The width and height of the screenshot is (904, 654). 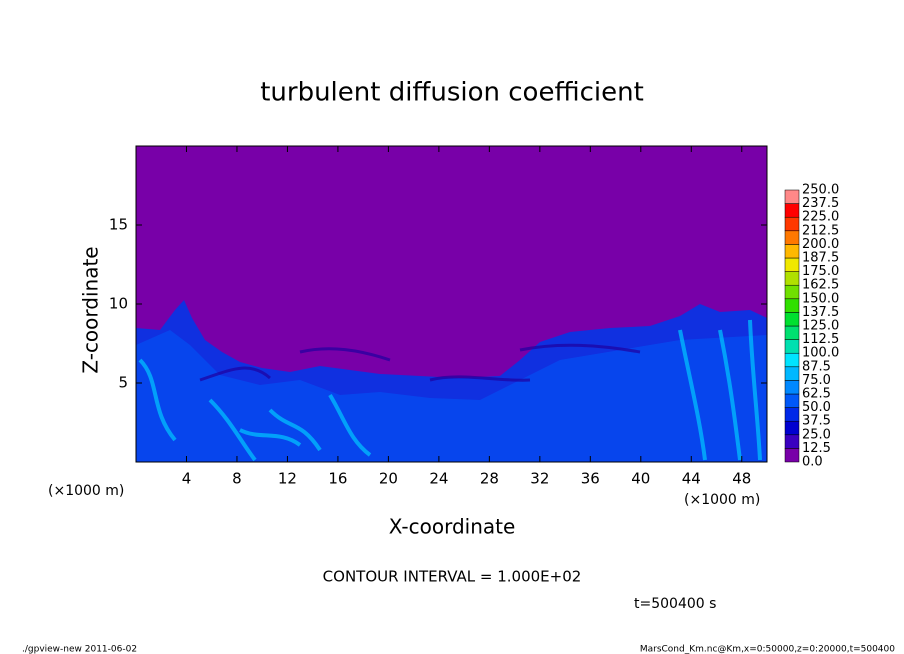 I want to click on y-tick-label: 5, so click(x=123, y=383).